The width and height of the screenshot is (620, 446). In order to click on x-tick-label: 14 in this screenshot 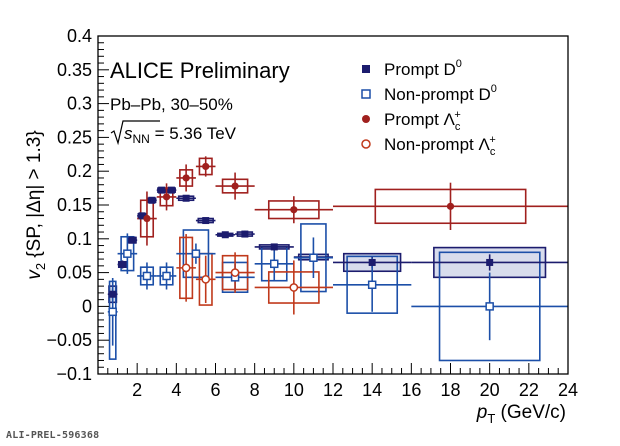, I will do `click(372, 390)`.